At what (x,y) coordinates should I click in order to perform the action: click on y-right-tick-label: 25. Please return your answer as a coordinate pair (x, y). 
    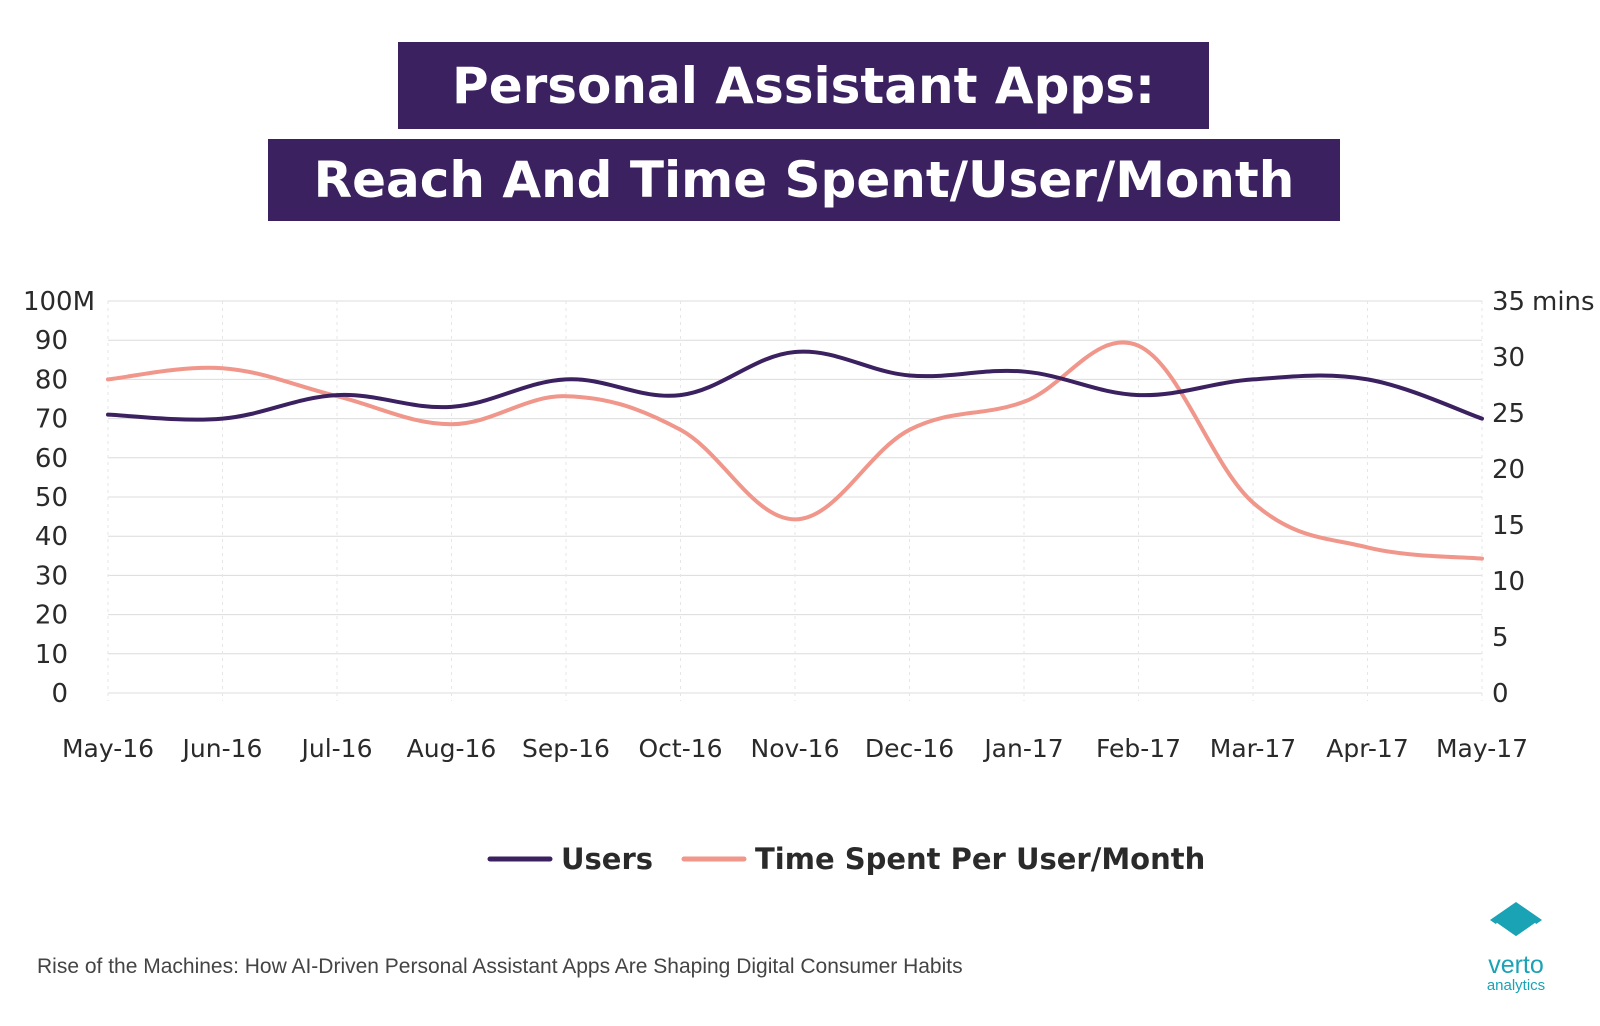
    Looking at the image, I should click on (1508, 414).